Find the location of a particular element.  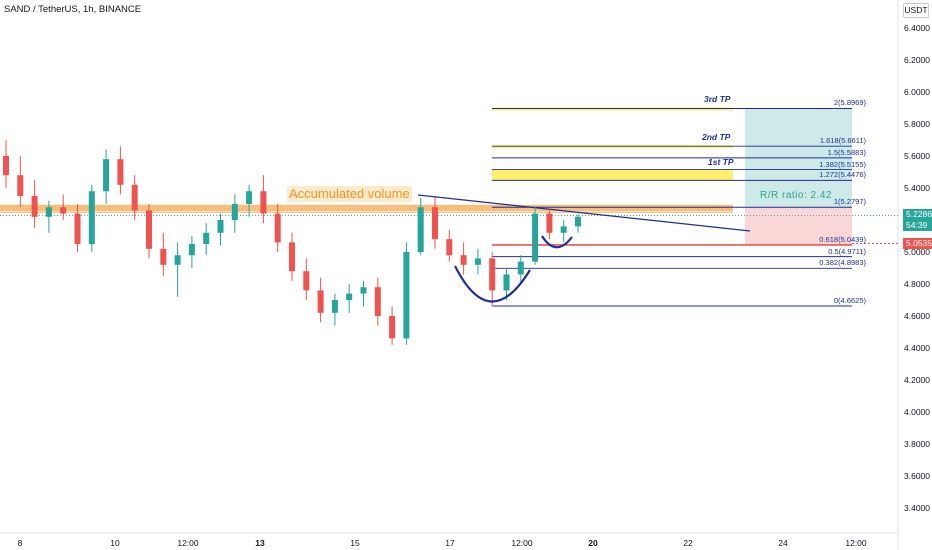

fib-label-1: 1.618(5.6611) is located at coordinates (842, 141).